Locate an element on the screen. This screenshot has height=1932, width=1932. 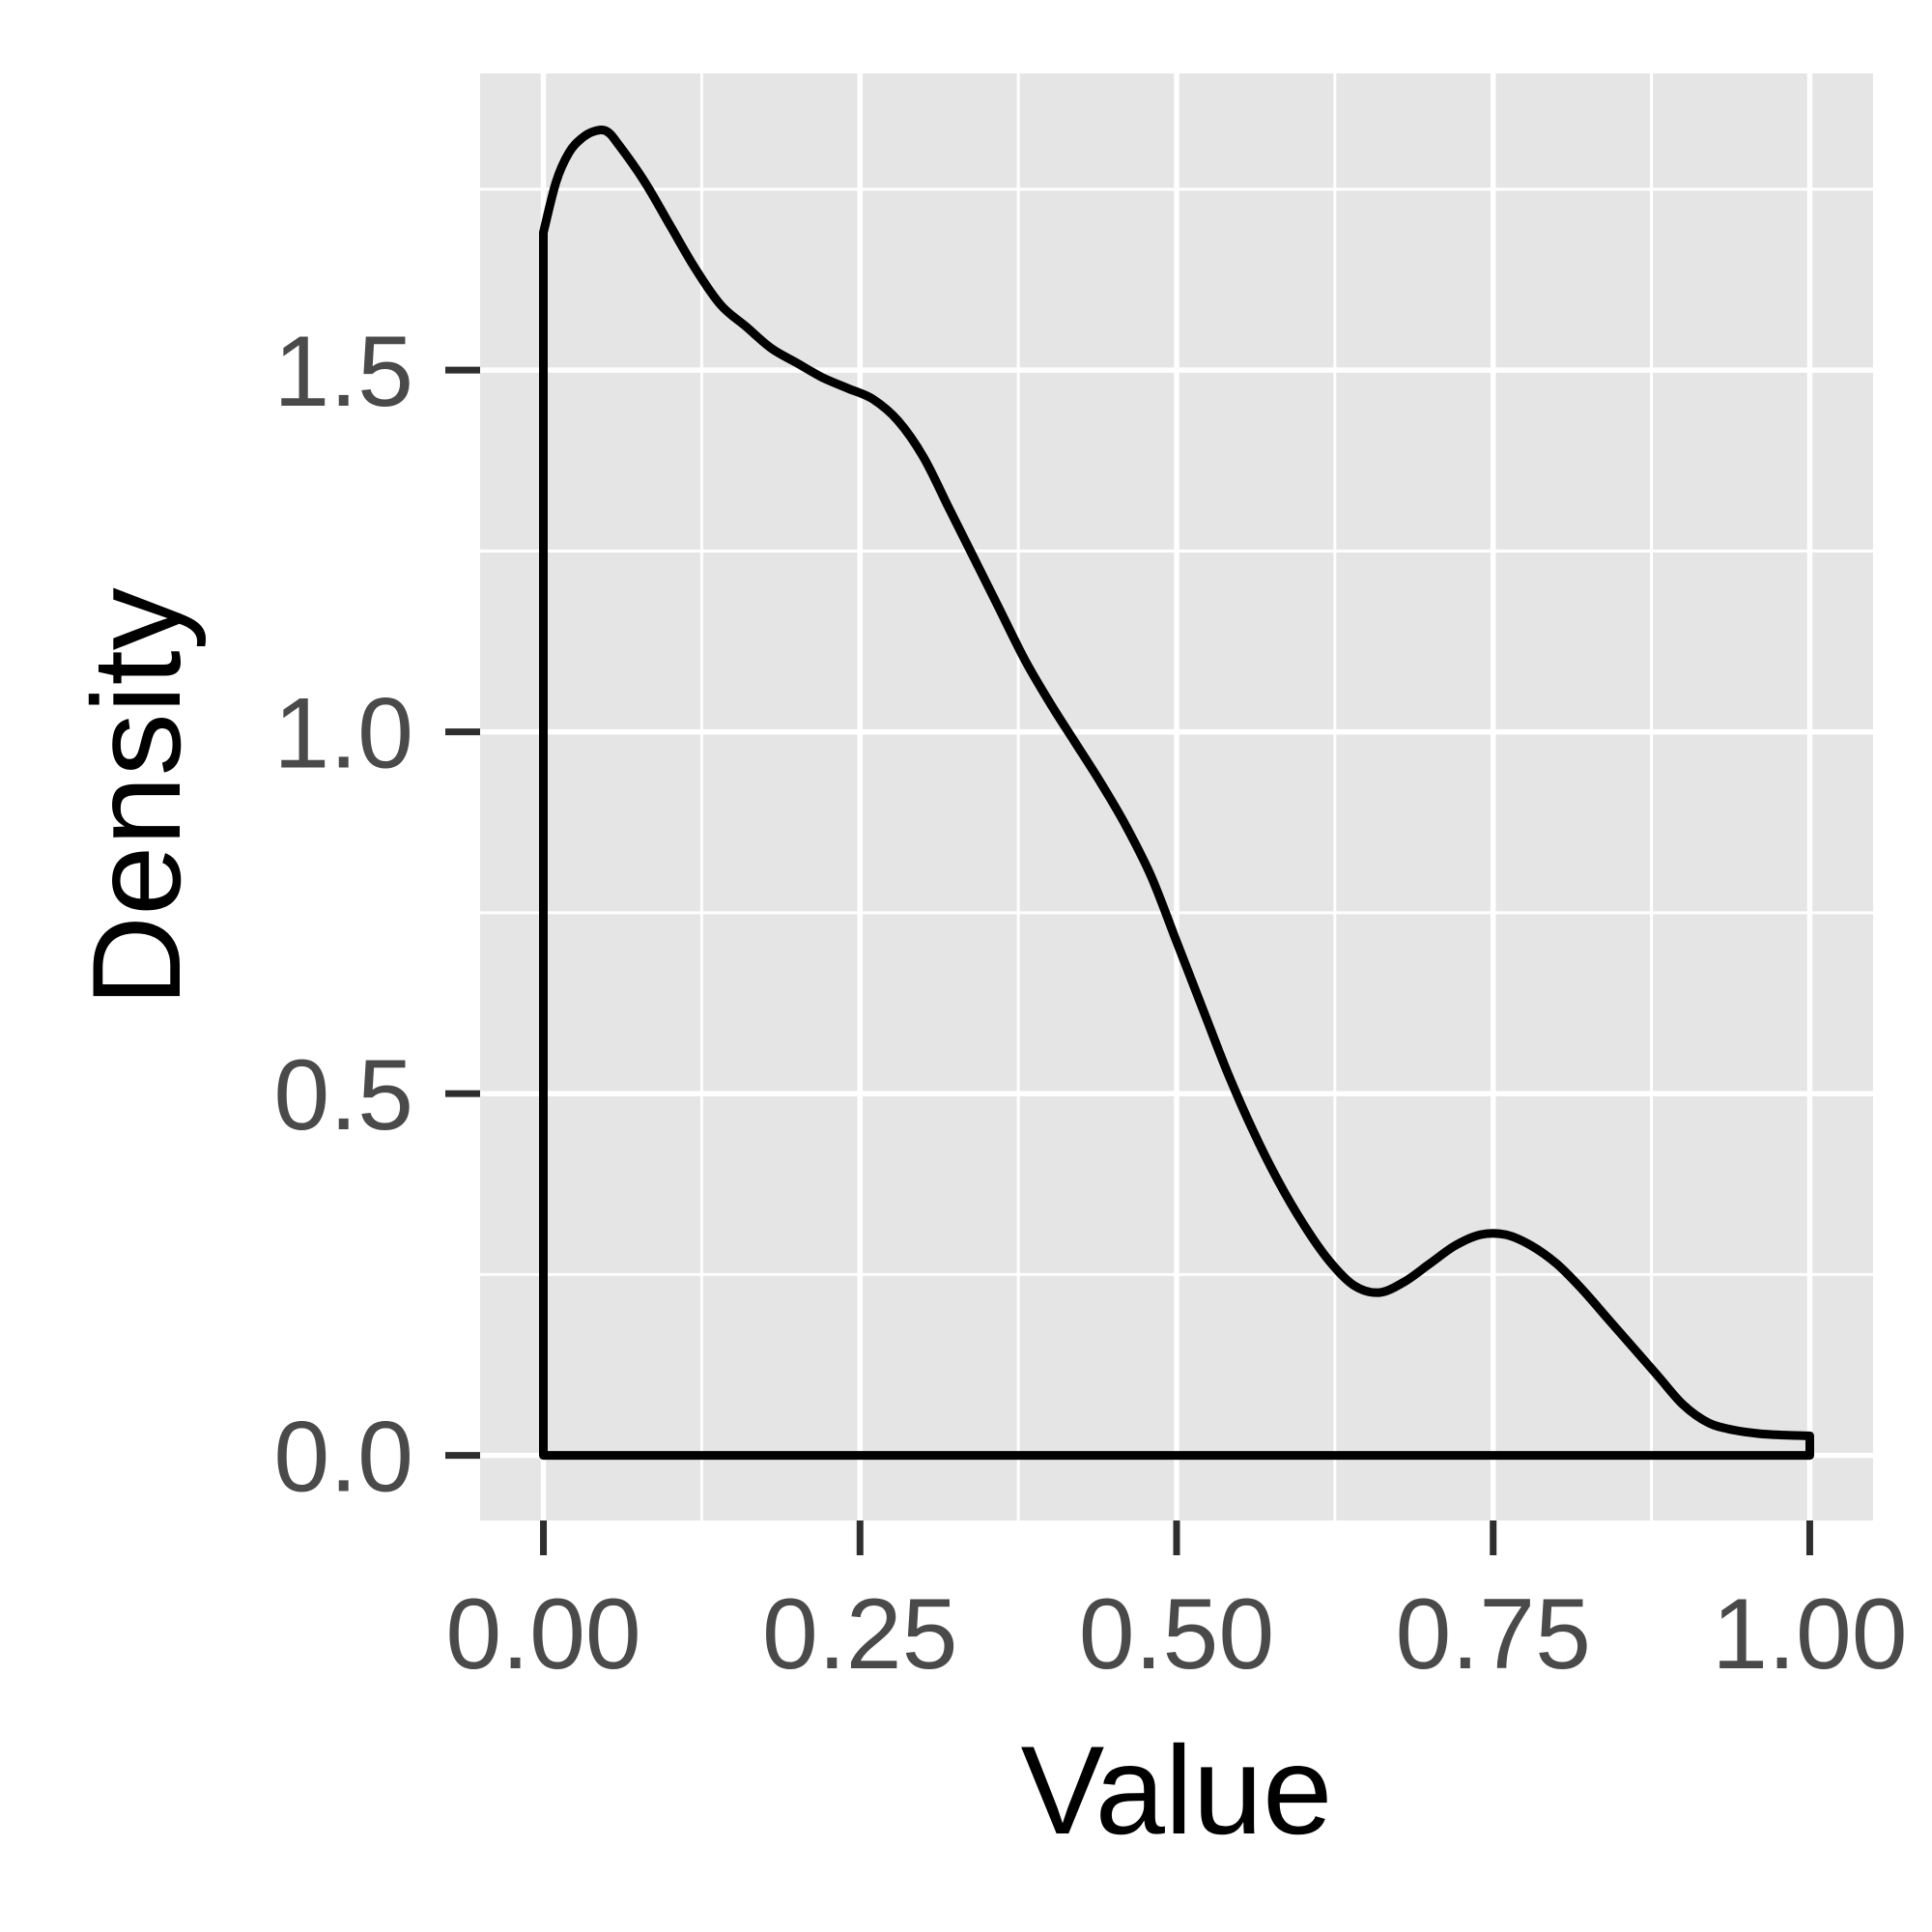
y-tick-label: 0.0 is located at coordinates (343, 1458).